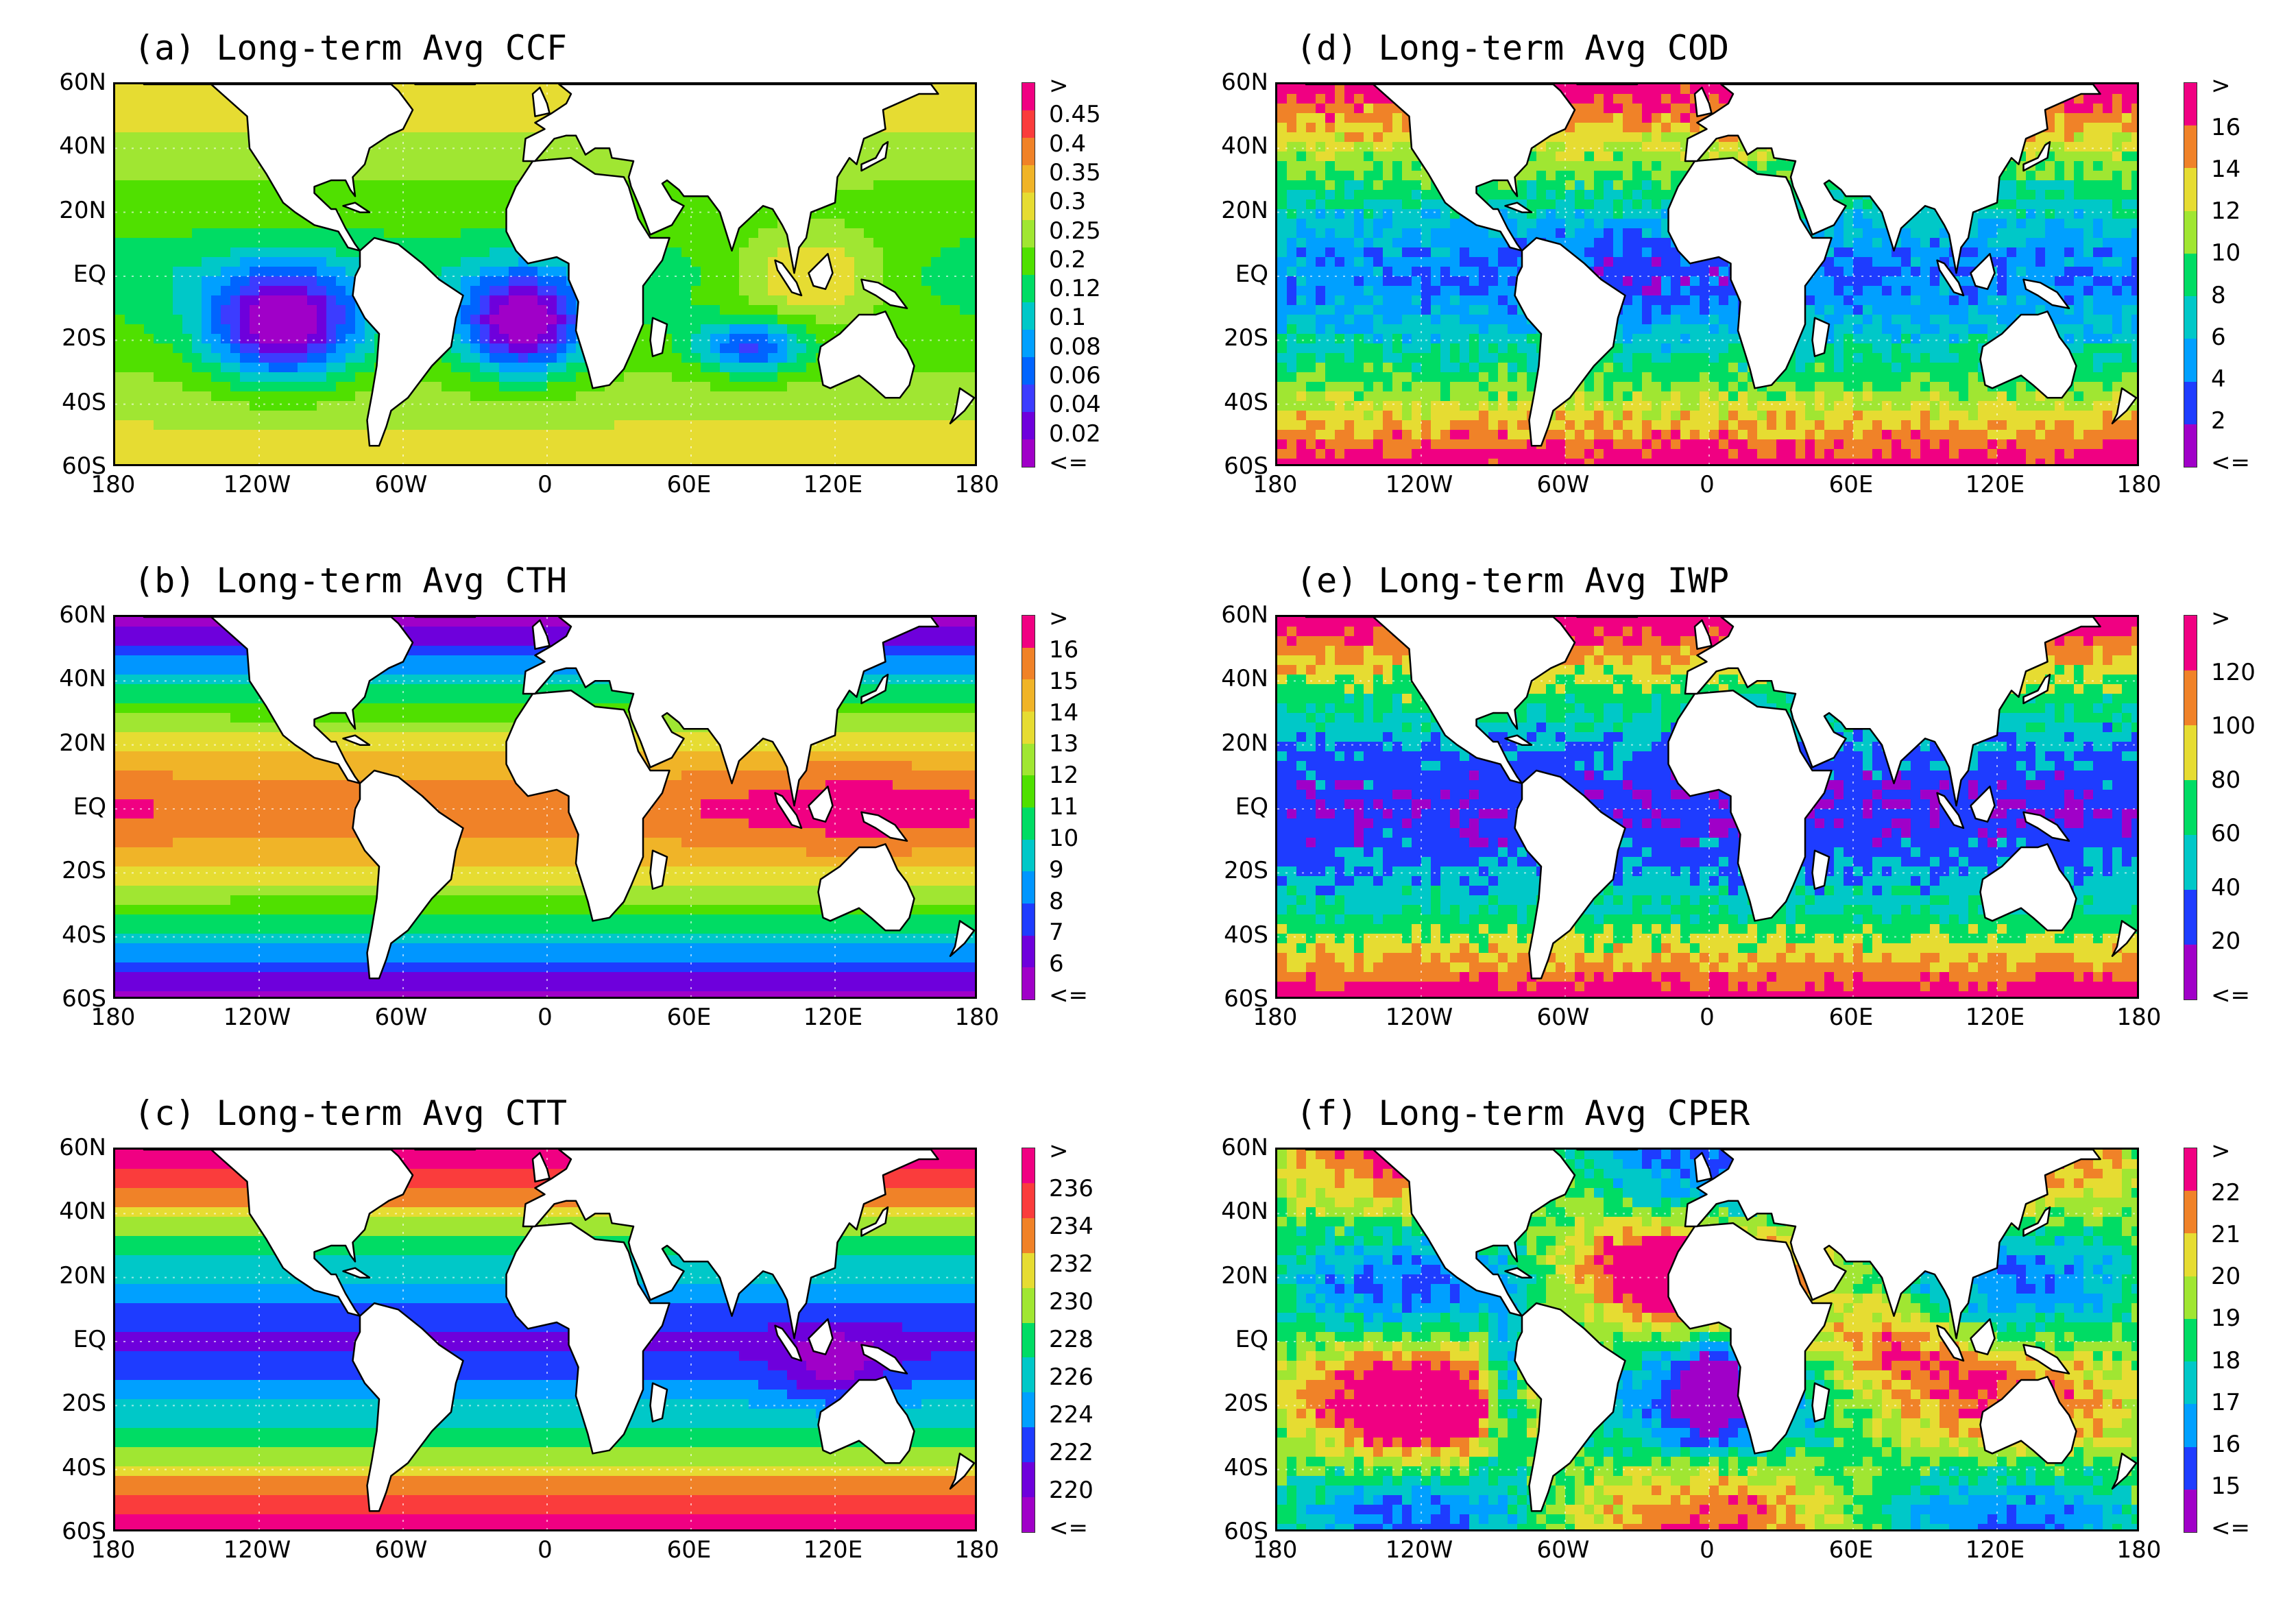 The image size is (2296, 1600). Describe the element at coordinates (1227, 146) in the screenshot. I see `lat-tick-label: 40N` at that location.